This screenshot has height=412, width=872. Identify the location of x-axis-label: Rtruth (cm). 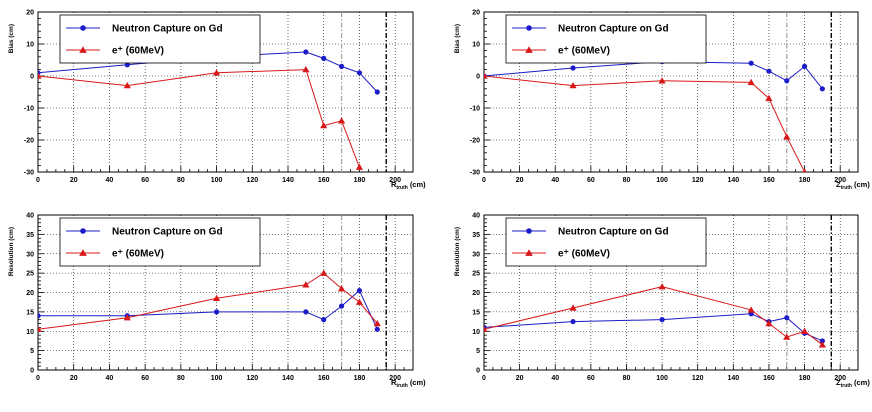
(408, 185).